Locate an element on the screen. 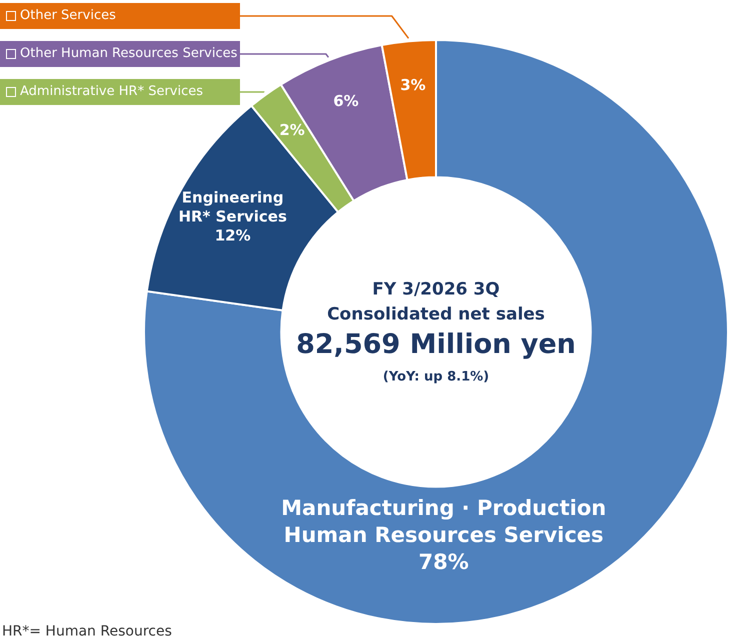 The height and width of the screenshot is (642, 730). data-label: 2% is located at coordinates (292, 130).